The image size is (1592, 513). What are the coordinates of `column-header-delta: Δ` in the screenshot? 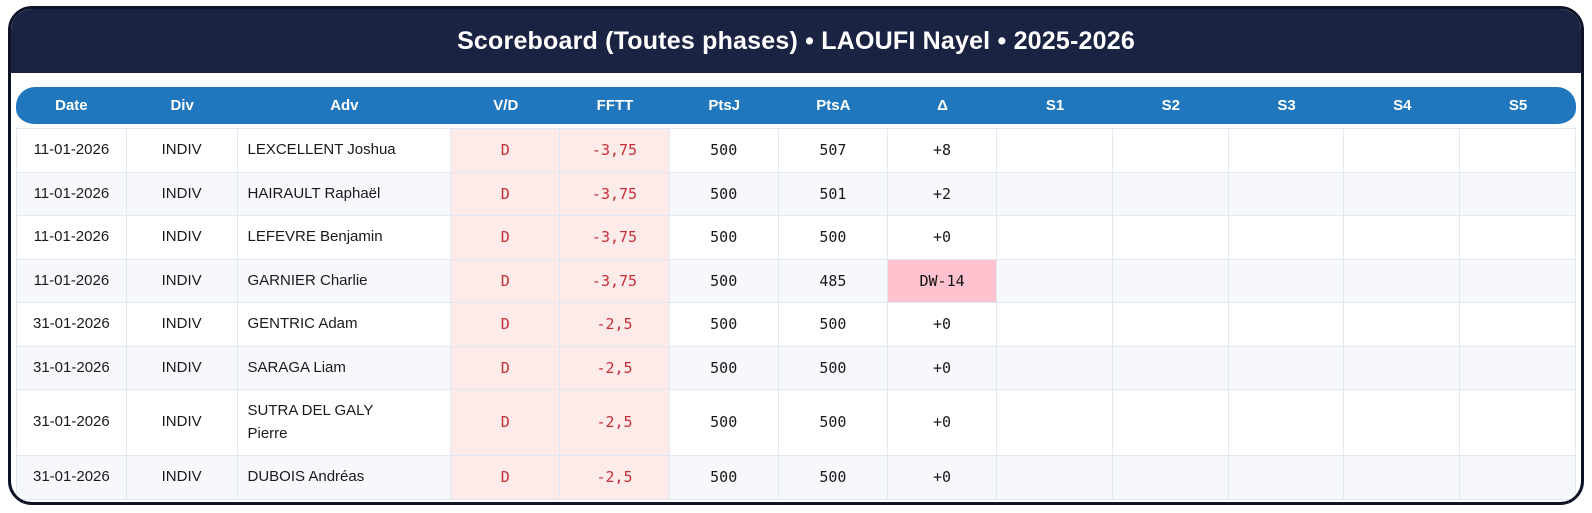 It's located at (942, 107).